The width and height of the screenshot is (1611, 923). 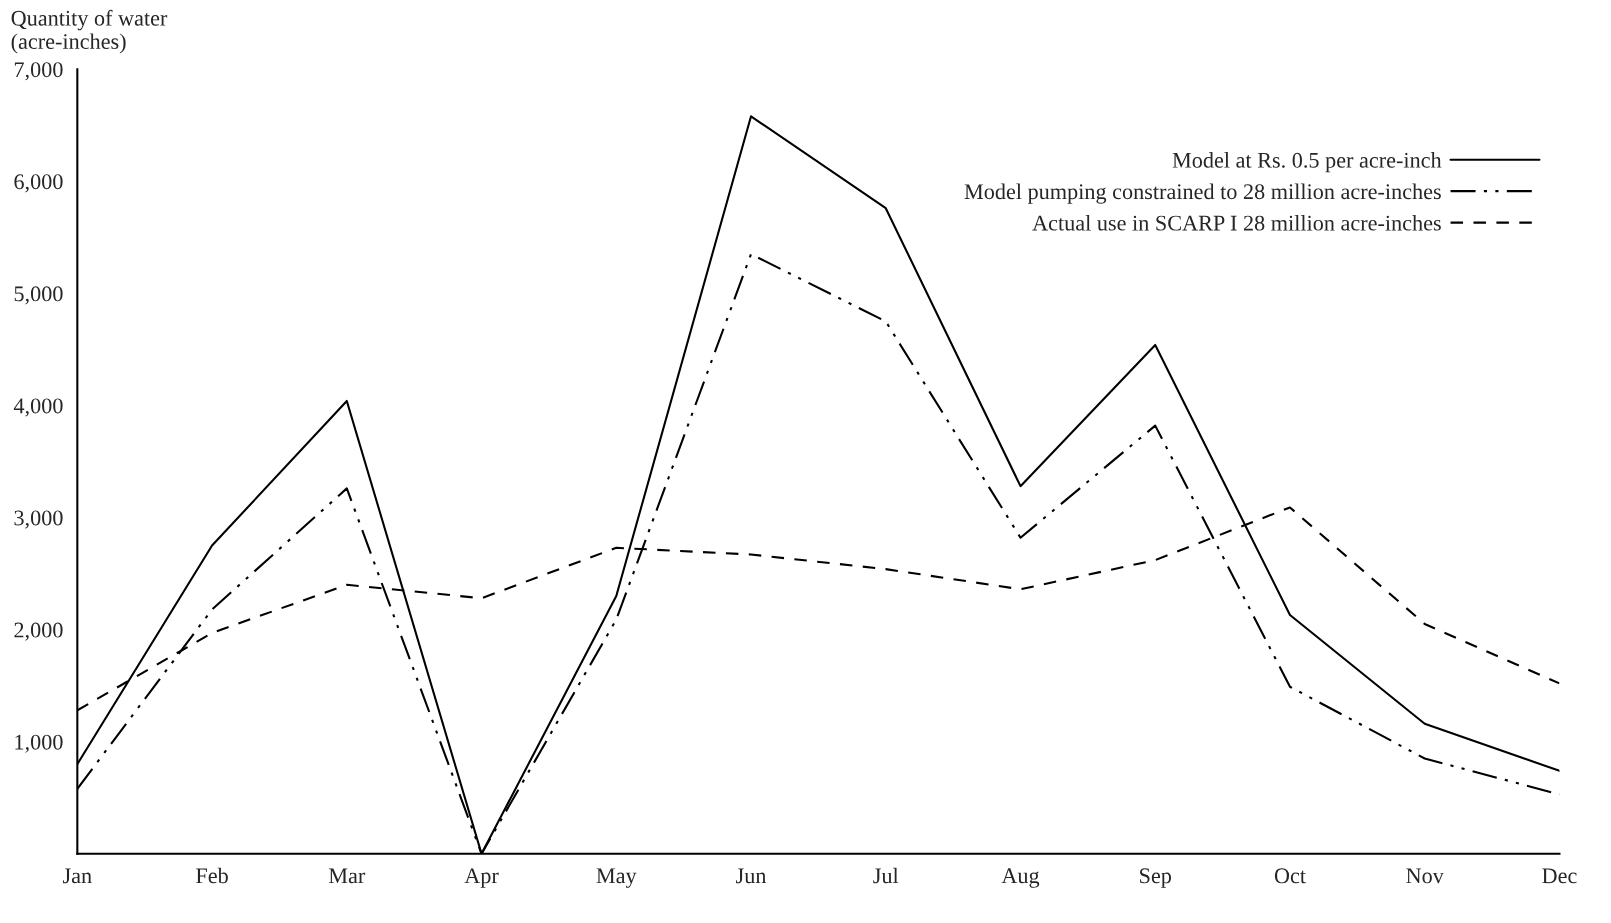 I want to click on y-axis-title: Quantity of water (acre-inches), so click(x=89, y=31).